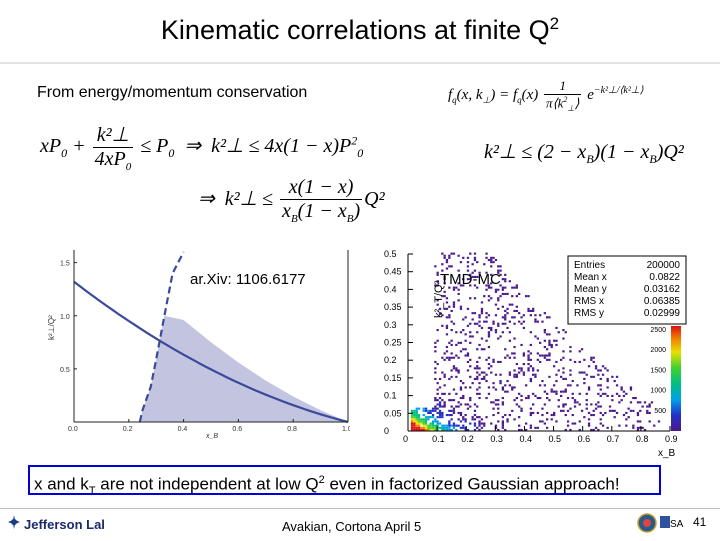 This screenshot has width=720, height=541. What do you see at coordinates (393, 307) in the screenshot?
I see `right-y-tick-label: 0.35` at bounding box center [393, 307].